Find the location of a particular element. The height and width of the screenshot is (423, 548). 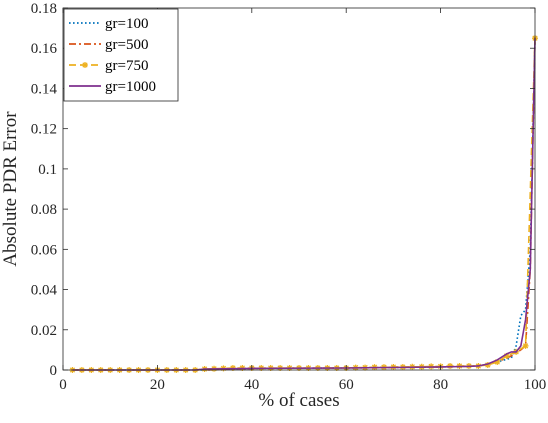

y-tick-label: 0.1 is located at coordinates (47, 170).